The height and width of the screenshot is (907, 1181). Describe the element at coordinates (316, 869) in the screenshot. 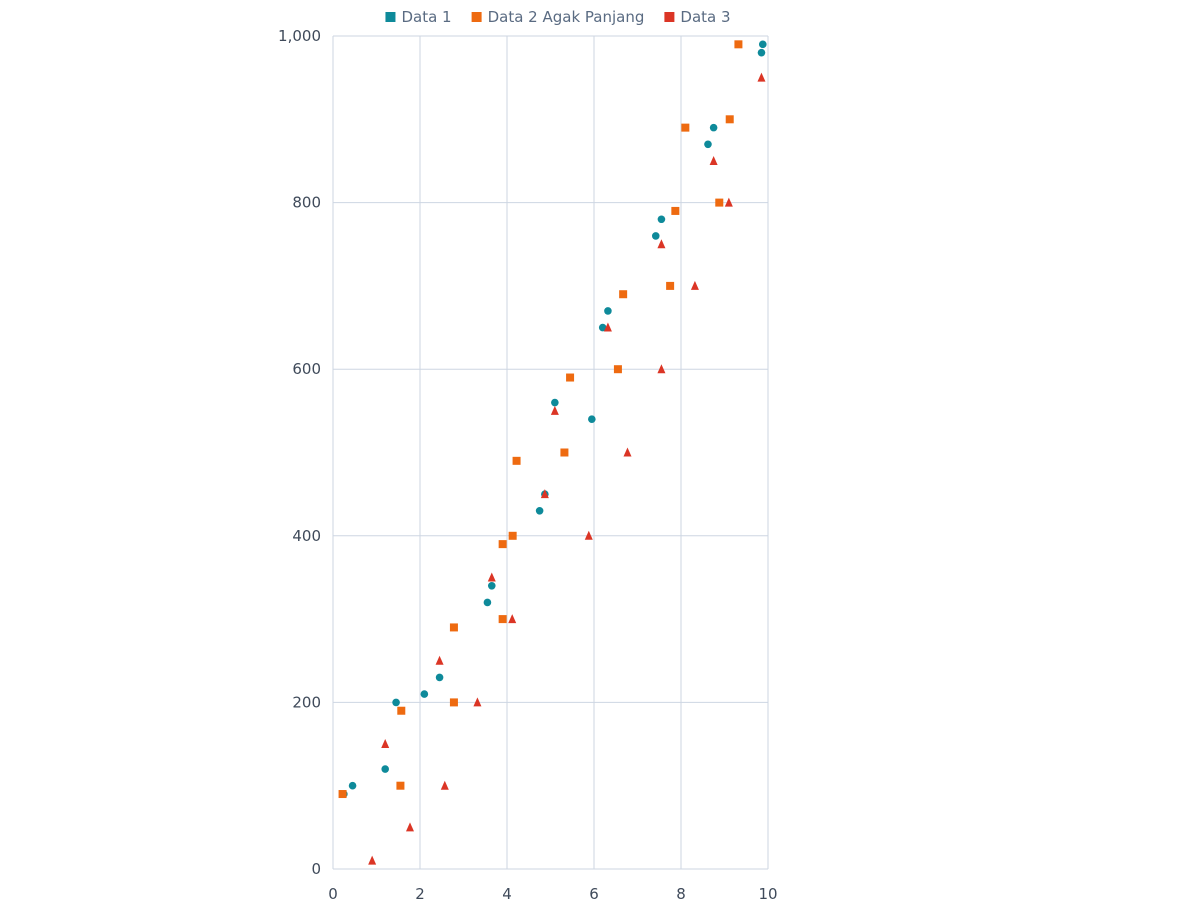

I see `y-tick-label: 0` at that location.